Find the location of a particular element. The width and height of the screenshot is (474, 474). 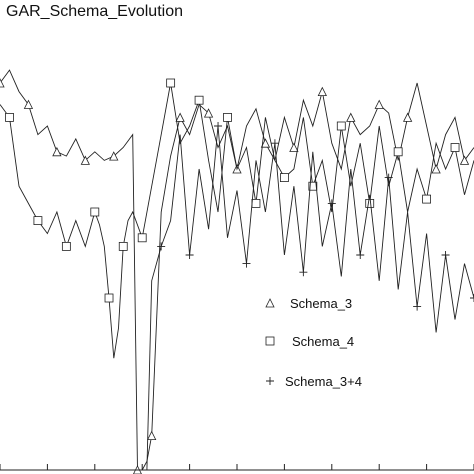

chart-title: GAR_Schema_Evolution is located at coordinates (94, 11).